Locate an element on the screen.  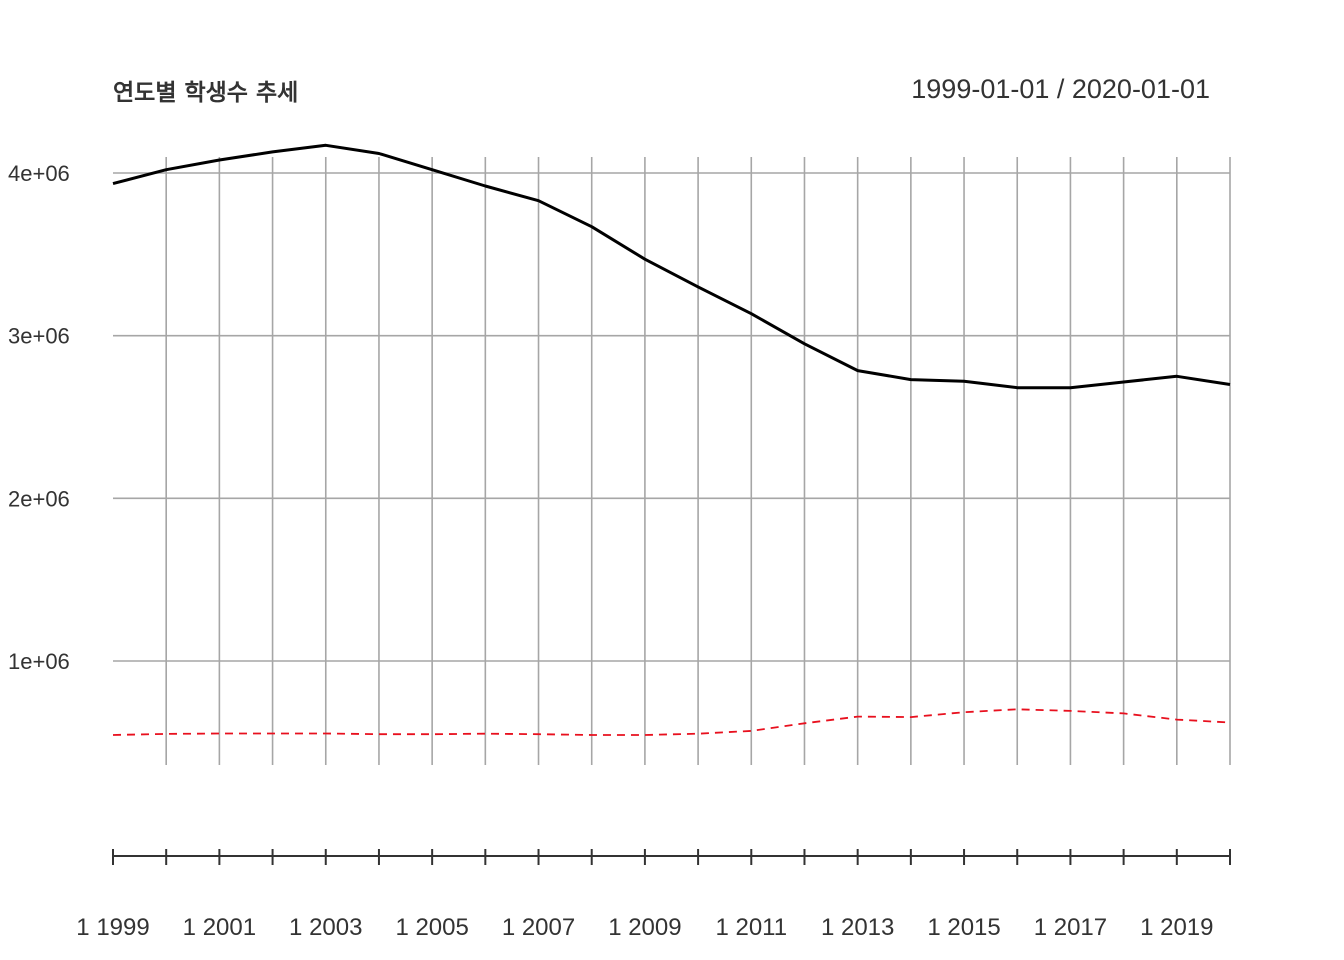
x-axis is located at coordinates (671, 857).